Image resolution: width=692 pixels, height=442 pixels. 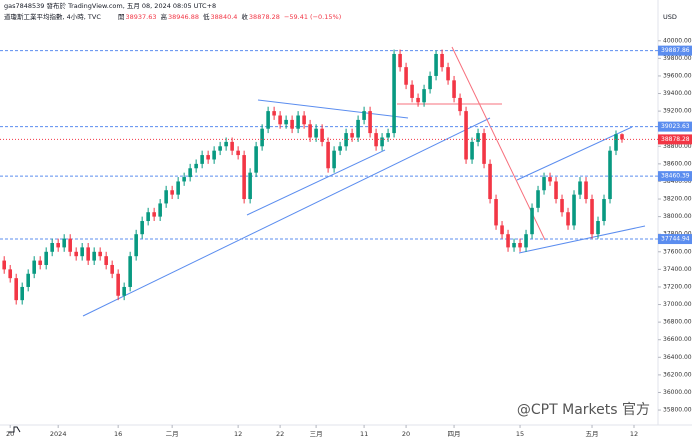 I want to click on x-tick-label: 20, so click(x=406, y=434).